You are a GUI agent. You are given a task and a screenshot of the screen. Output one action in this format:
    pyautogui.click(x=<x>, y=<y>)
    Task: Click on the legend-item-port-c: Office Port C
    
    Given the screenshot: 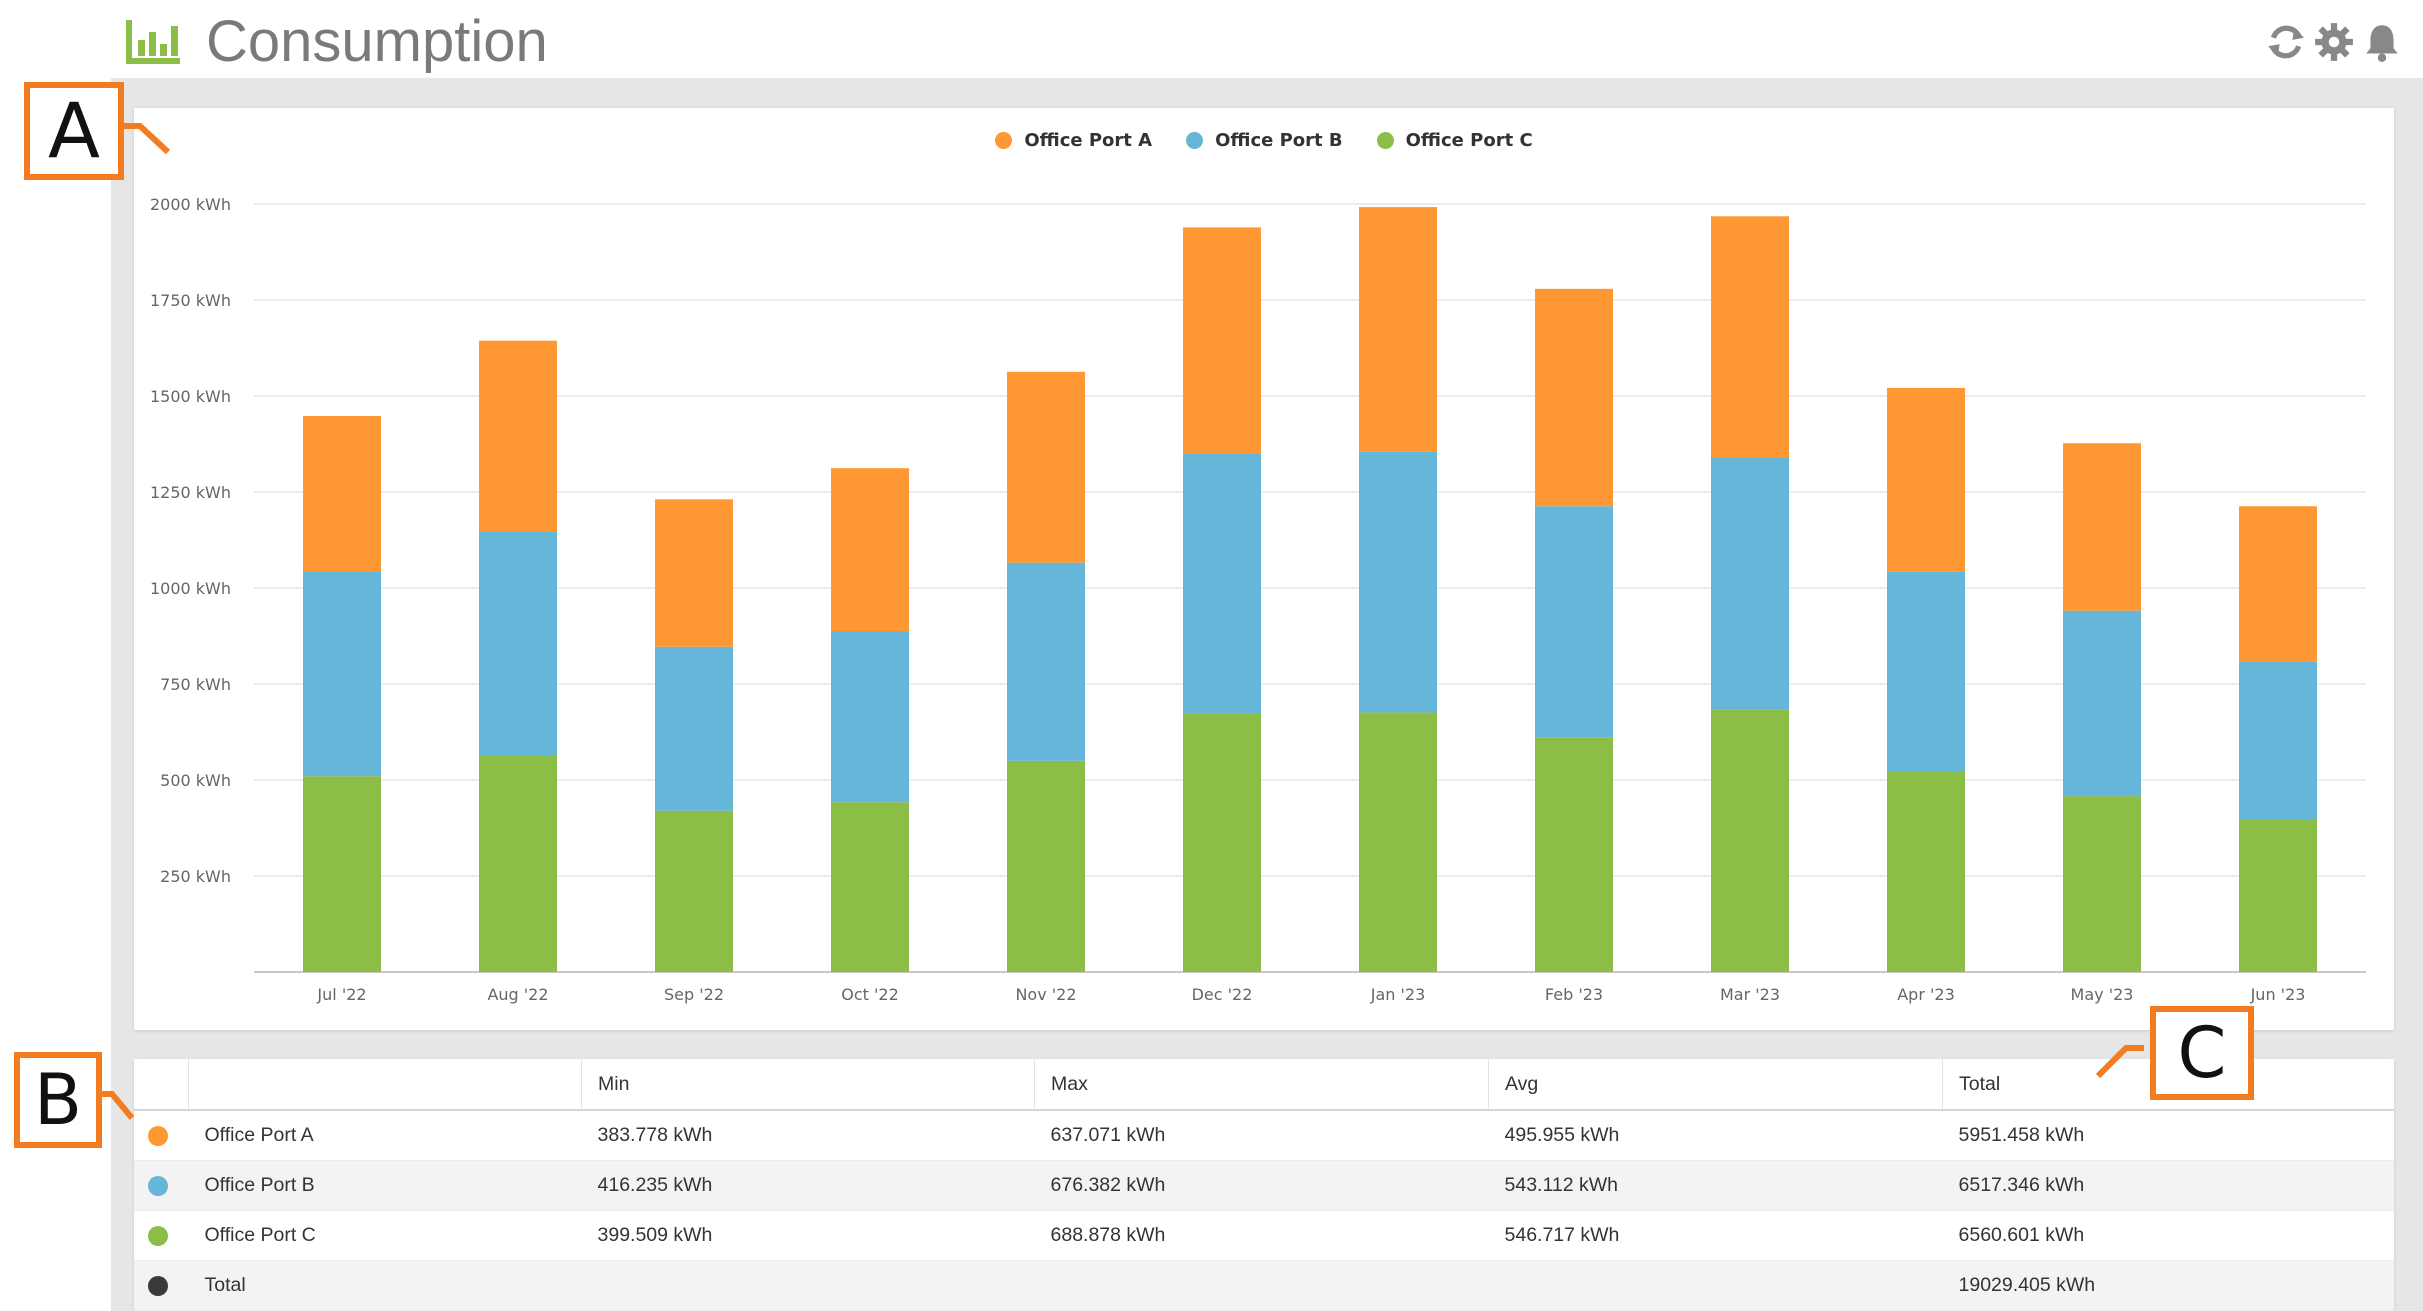 What is the action you would take?
    pyautogui.click(x=1454, y=140)
    